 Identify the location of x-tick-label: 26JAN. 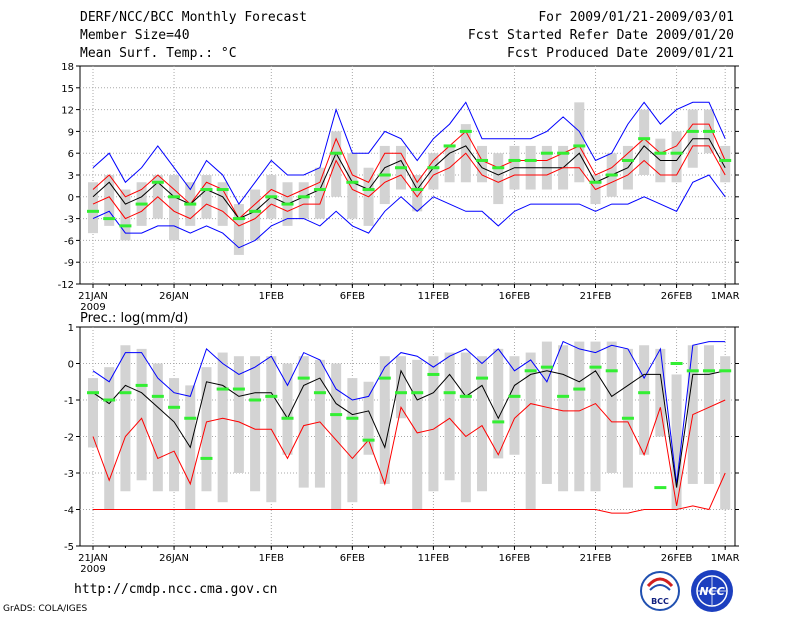
(174, 296).